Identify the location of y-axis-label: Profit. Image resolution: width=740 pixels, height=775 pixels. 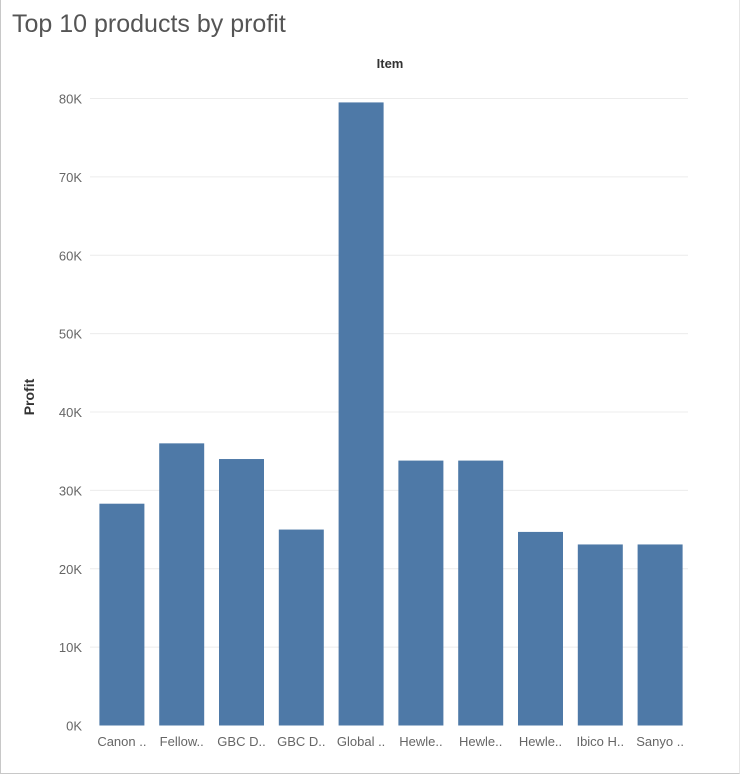
(29, 396).